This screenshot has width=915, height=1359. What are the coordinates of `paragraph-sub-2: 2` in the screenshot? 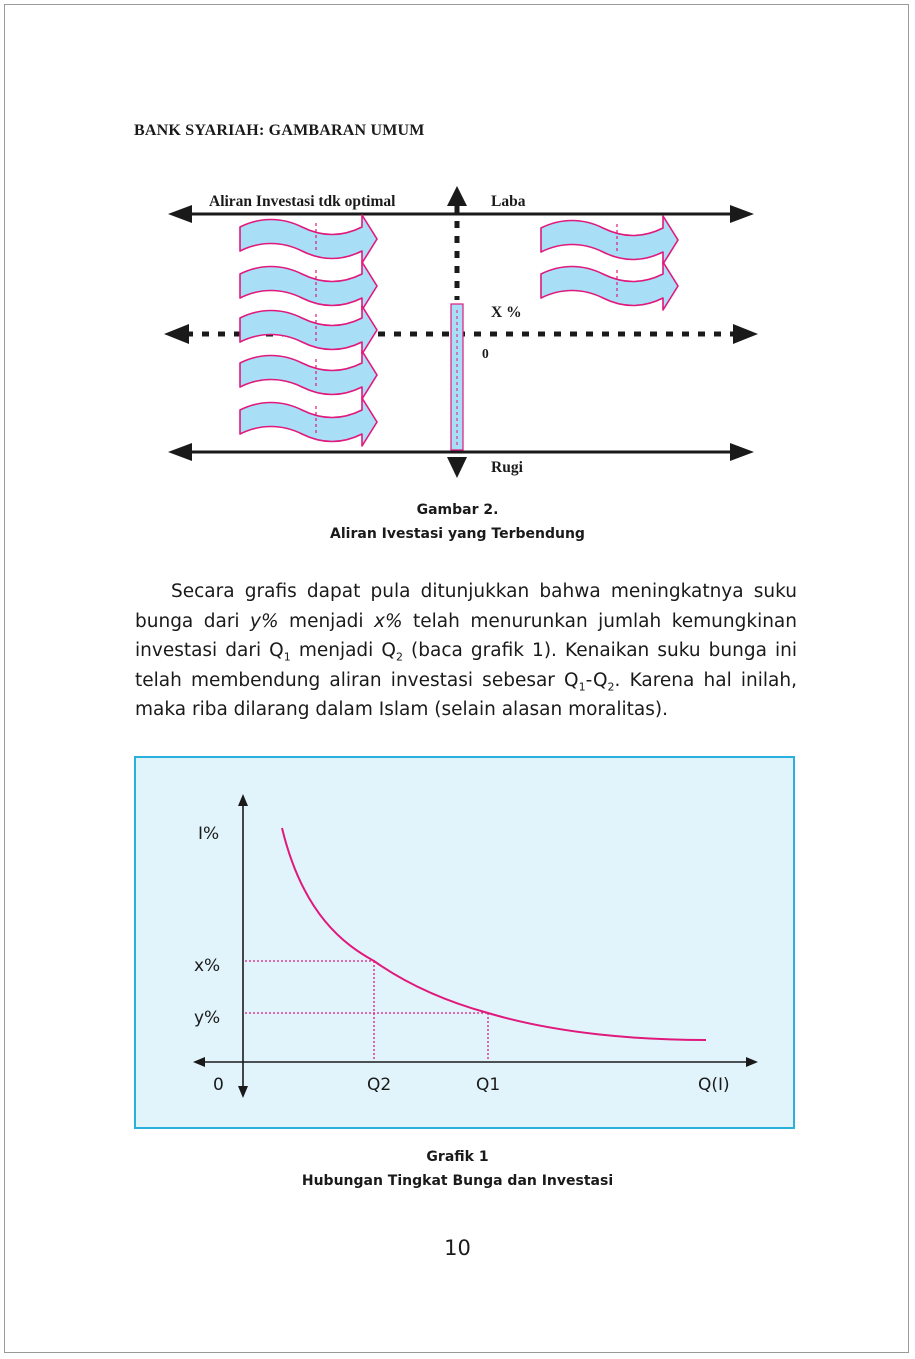 It's located at (399, 657).